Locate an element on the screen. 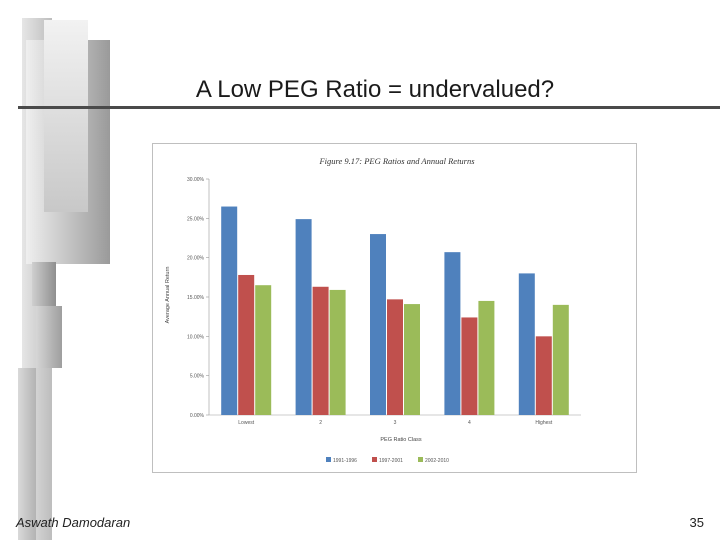 The height and width of the screenshot is (540, 720). bar-1991-1996-Lowest is located at coordinates (229, 310).